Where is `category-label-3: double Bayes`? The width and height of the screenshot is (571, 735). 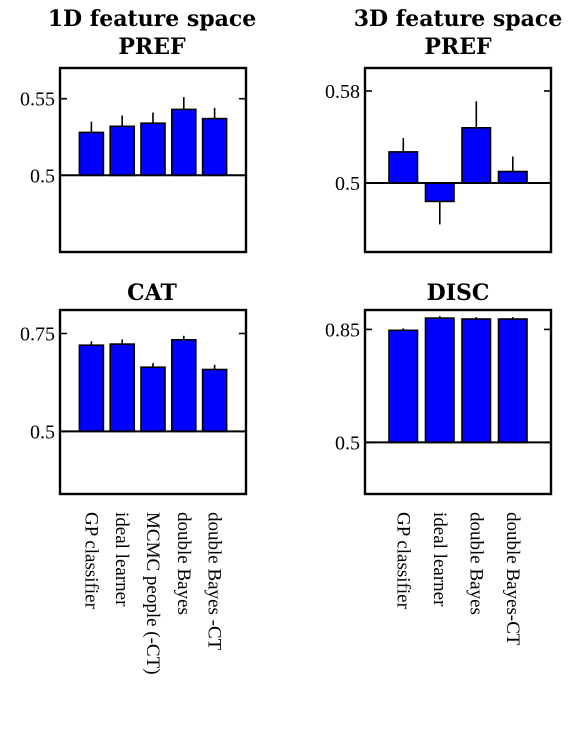 category-label-3: double Bayes is located at coordinates (183, 563).